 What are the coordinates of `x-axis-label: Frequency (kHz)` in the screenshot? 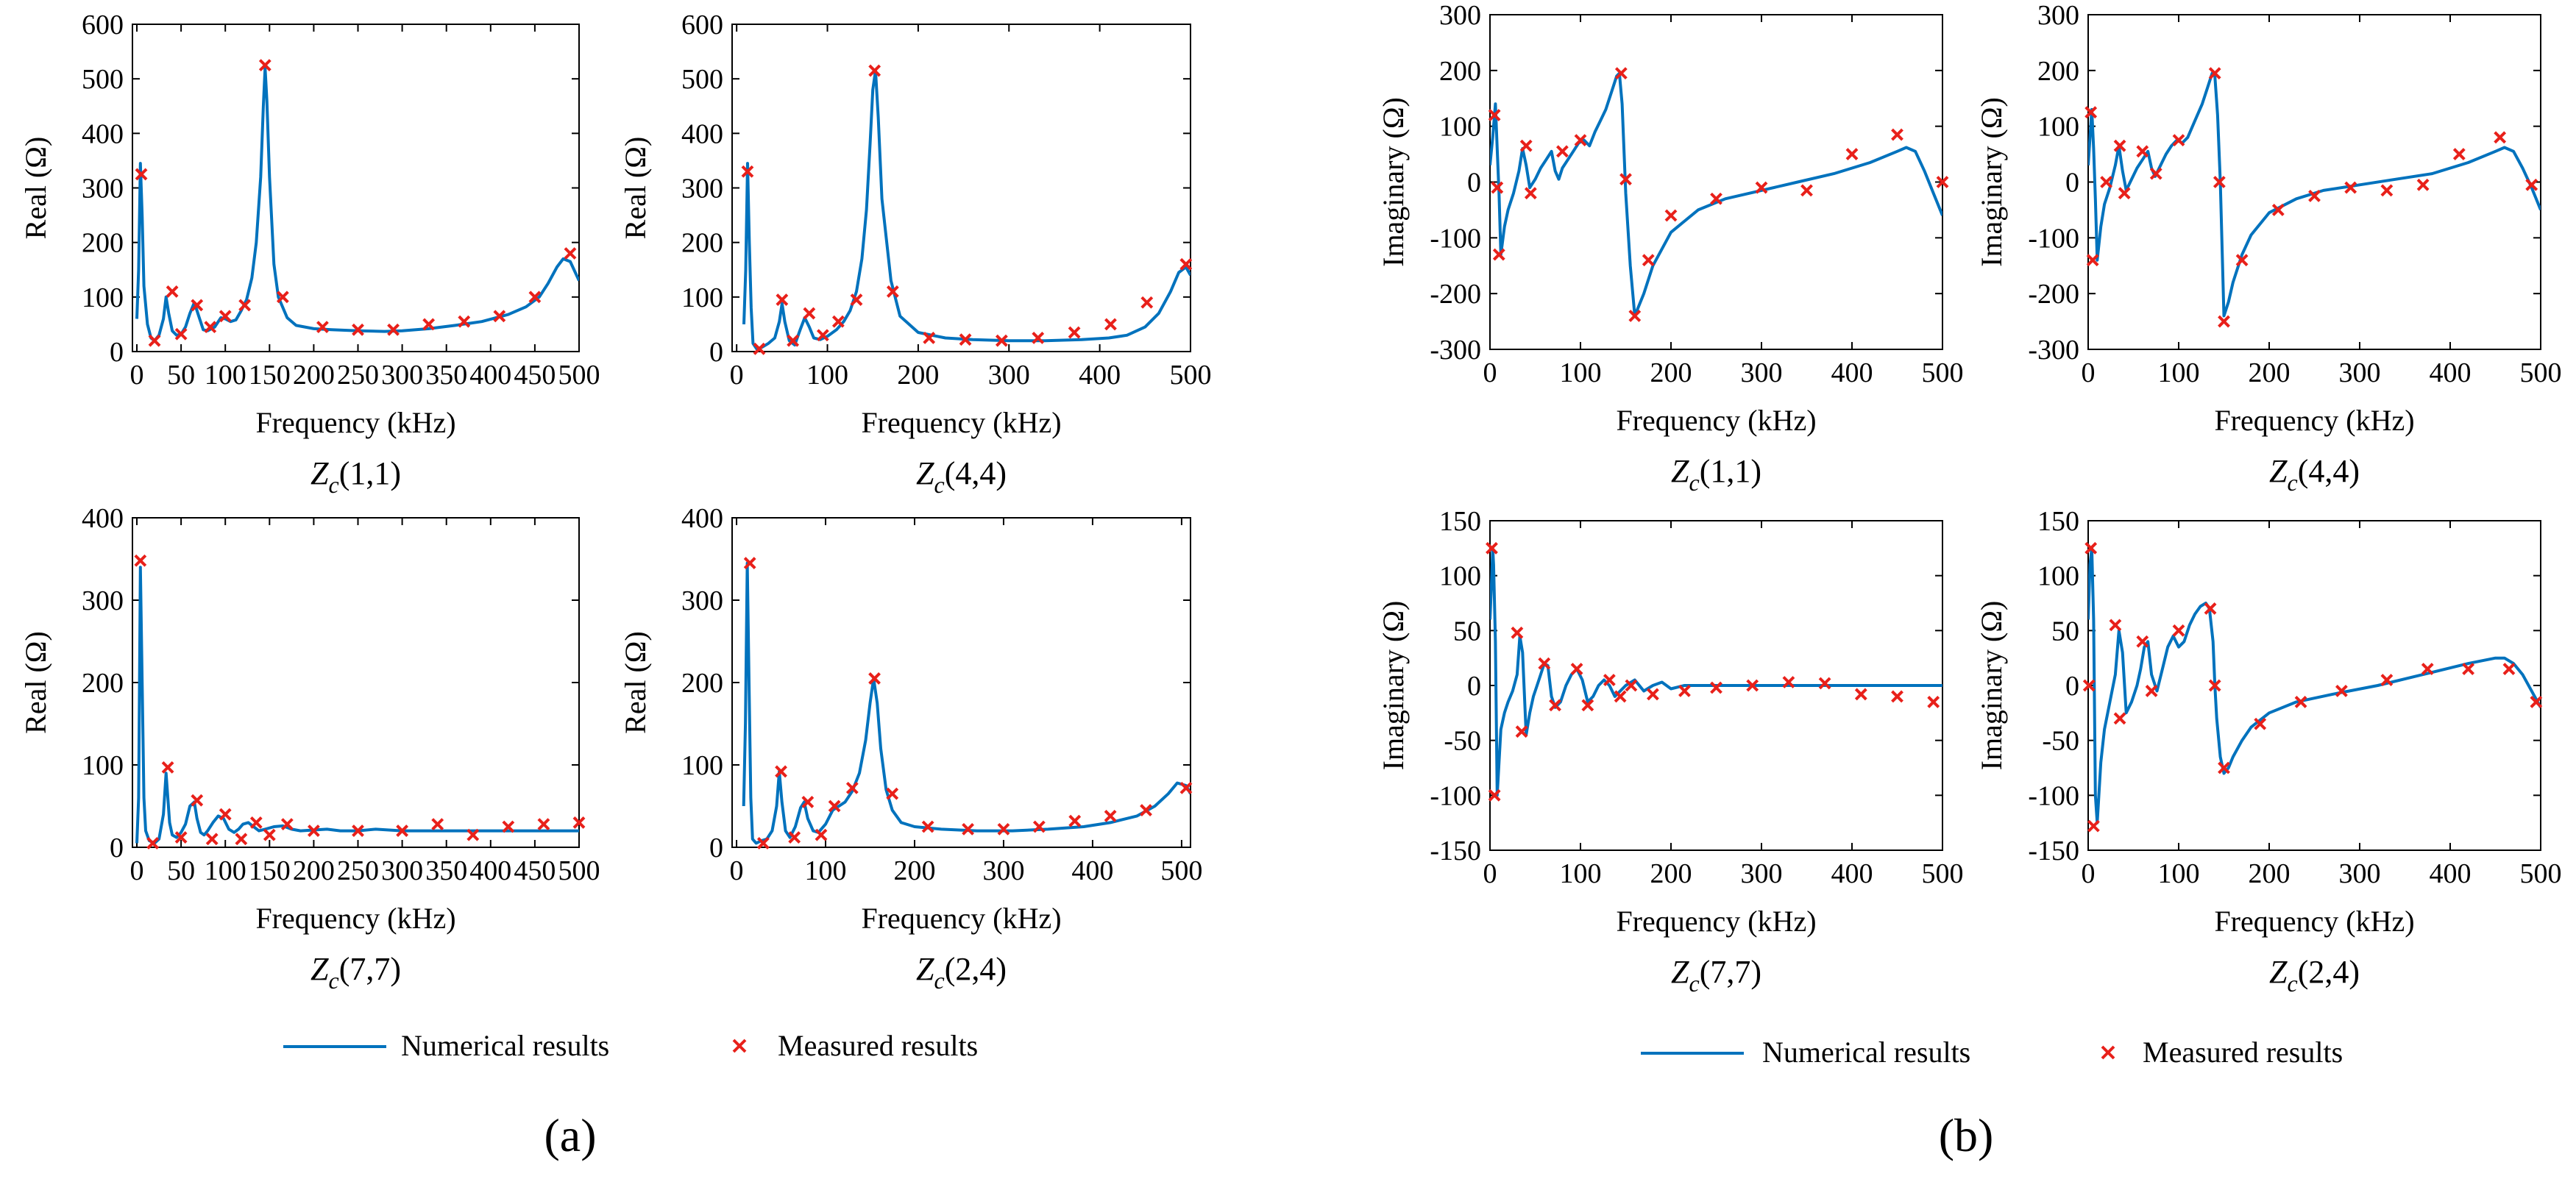 It's located at (2314, 421).